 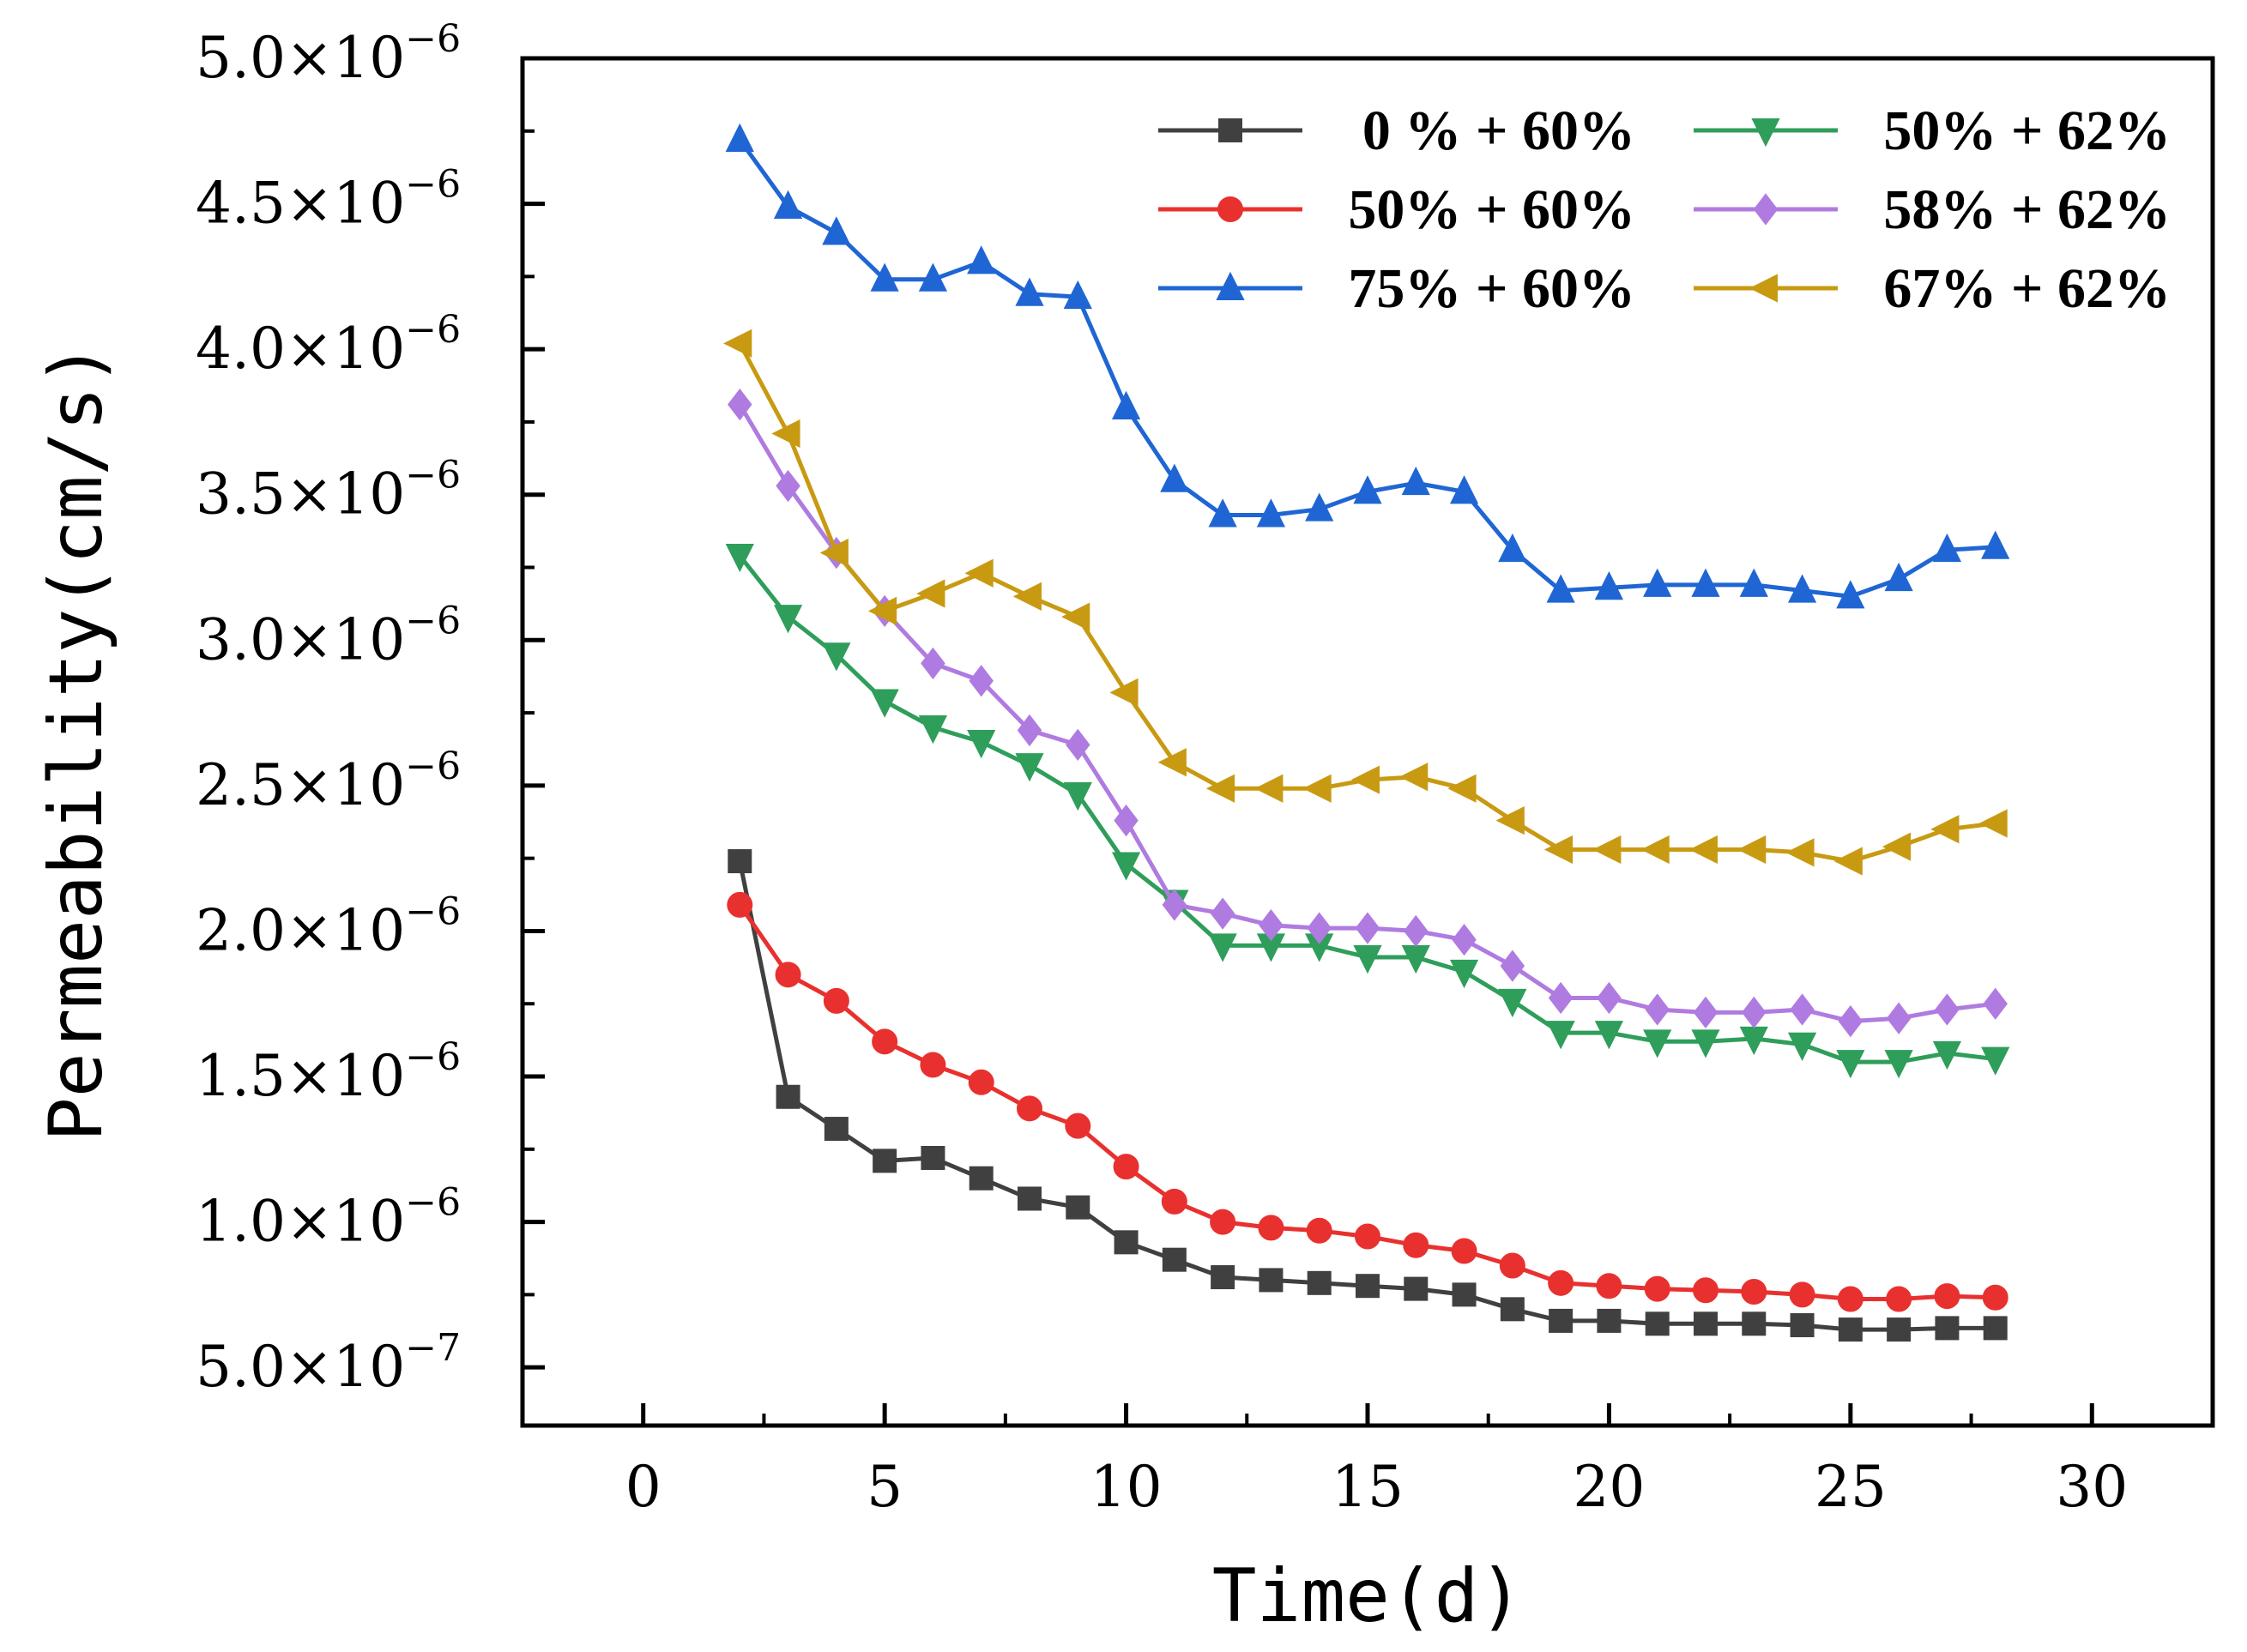 I want to click on y-tick-mantissa: 4.0×10, so click(x=300, y=349).